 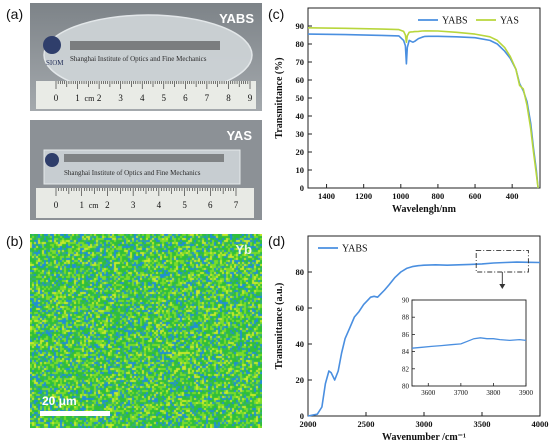 What do you see at coordinates (428, 393) in the screenshot?
I see `chart-d-inset-x-tick-label: 3600` at bounding box center [428, 393].